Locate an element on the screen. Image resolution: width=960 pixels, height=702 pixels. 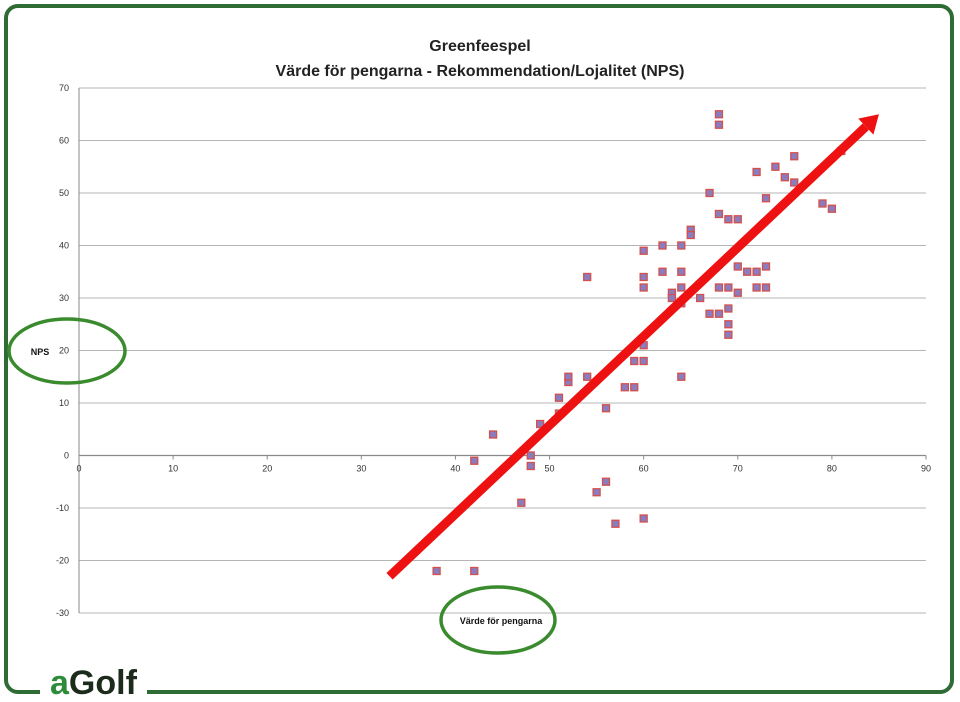
chart-title: Greenfeespel is located at coordinates (479, 46).